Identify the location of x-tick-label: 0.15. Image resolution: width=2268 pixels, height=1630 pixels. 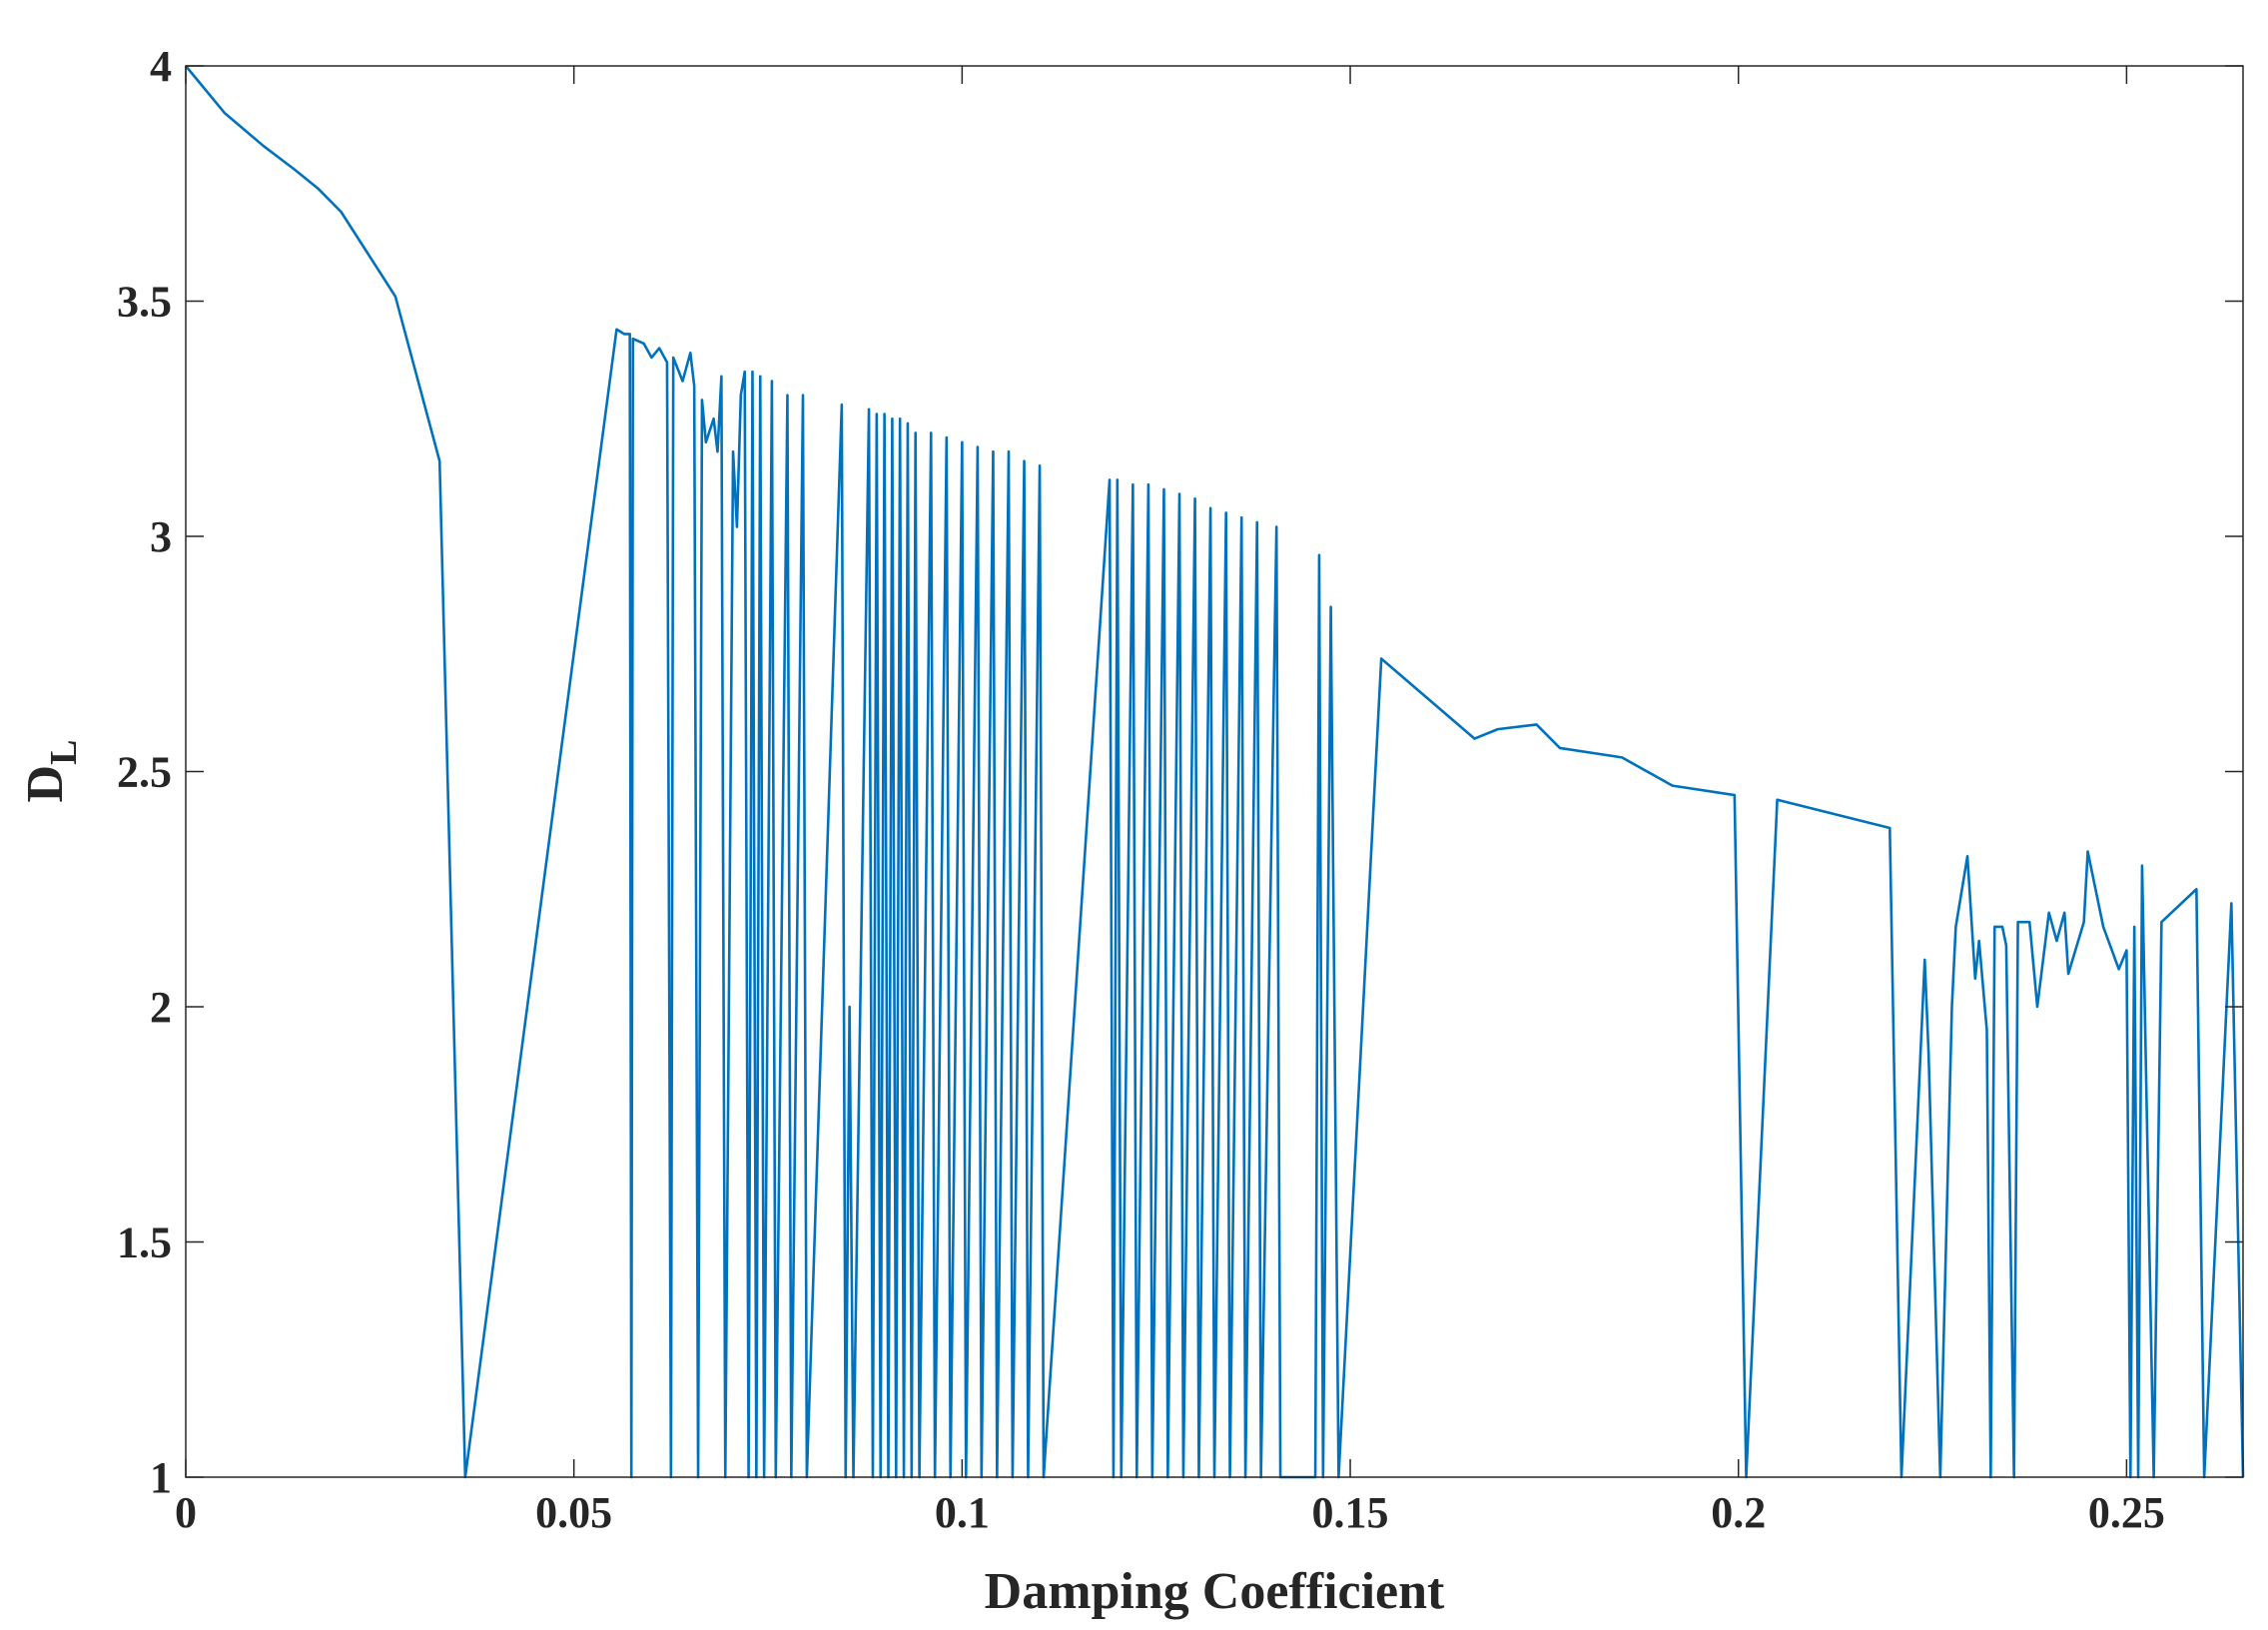
(1350, 1512).